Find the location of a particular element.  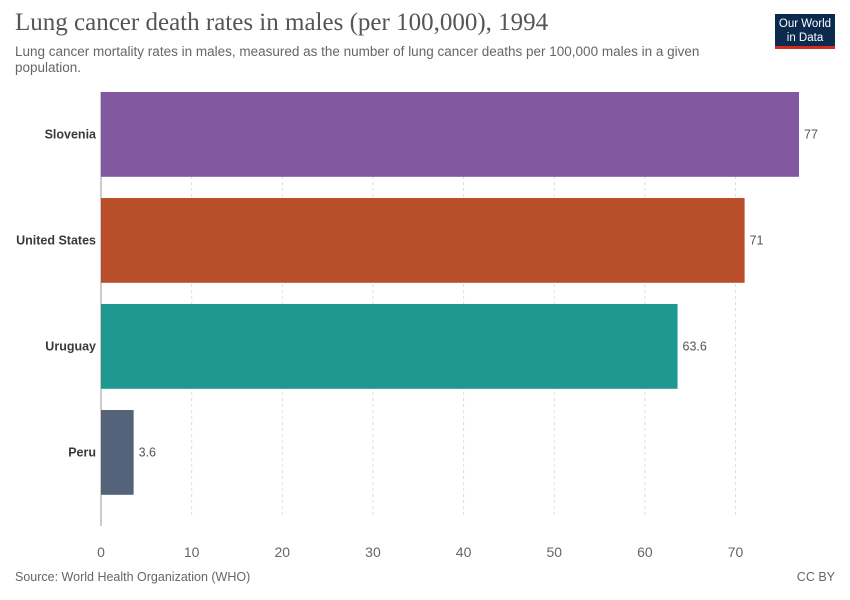

value-label: 63.6 is located at coordinates (695, 346).